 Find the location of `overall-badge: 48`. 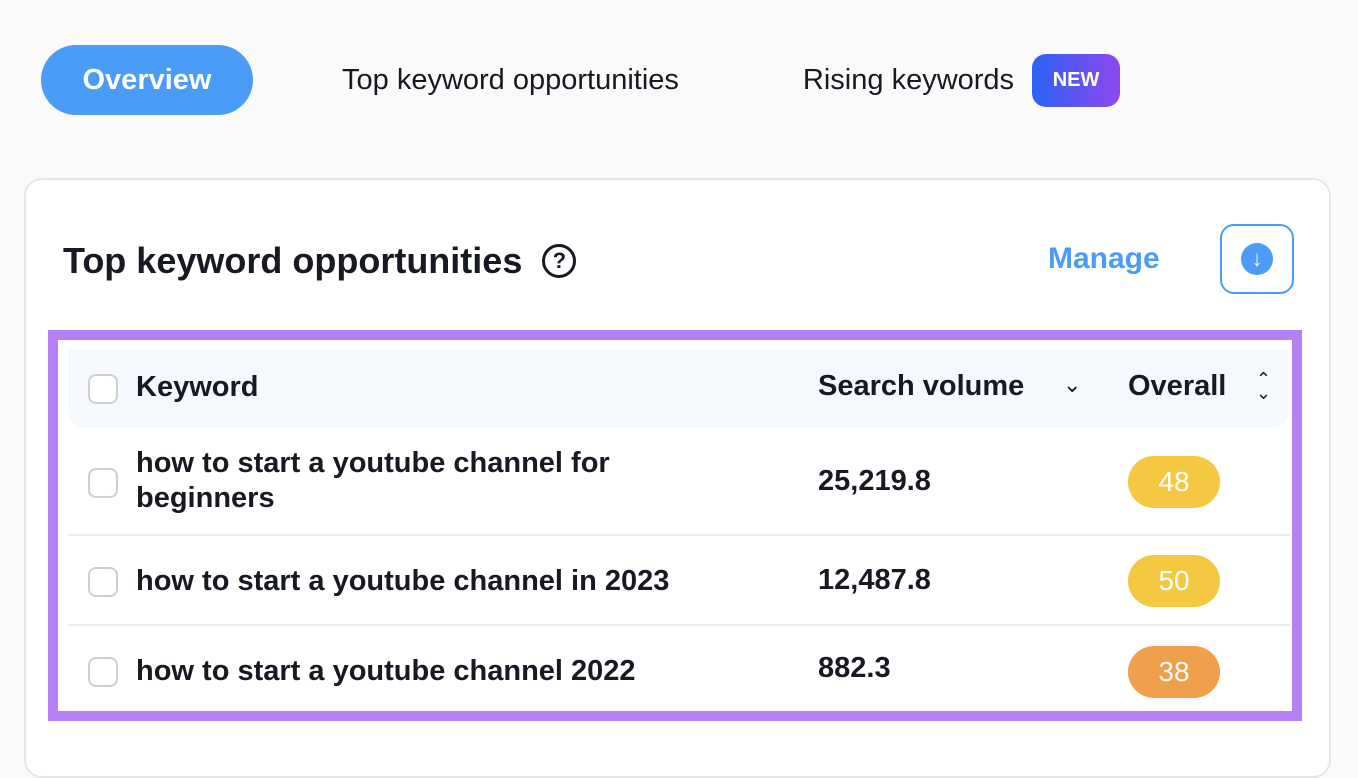

overall-badge: 48 is located at coordinates (1174, 482).